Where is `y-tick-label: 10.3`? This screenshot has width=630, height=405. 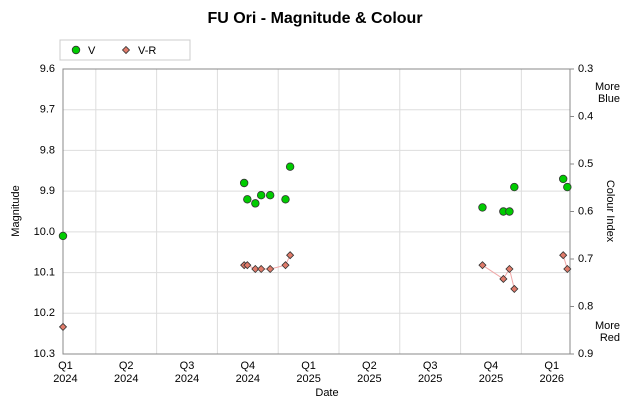 y-tick-label: 10.3 is located at coordinates (44, 354).